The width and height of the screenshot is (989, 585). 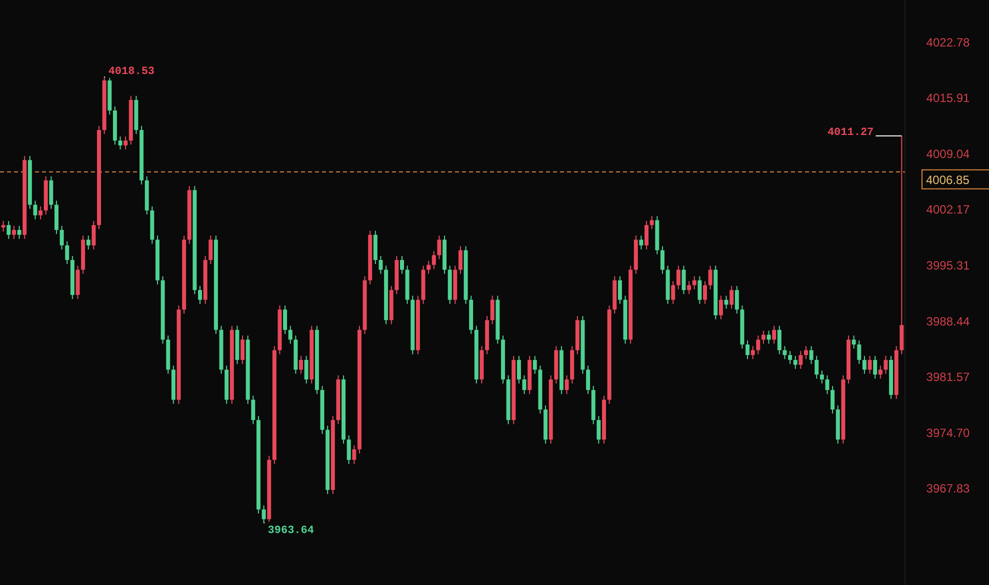 I want to click on y-tick-label: 3974.70, so click(x=948, y=433).